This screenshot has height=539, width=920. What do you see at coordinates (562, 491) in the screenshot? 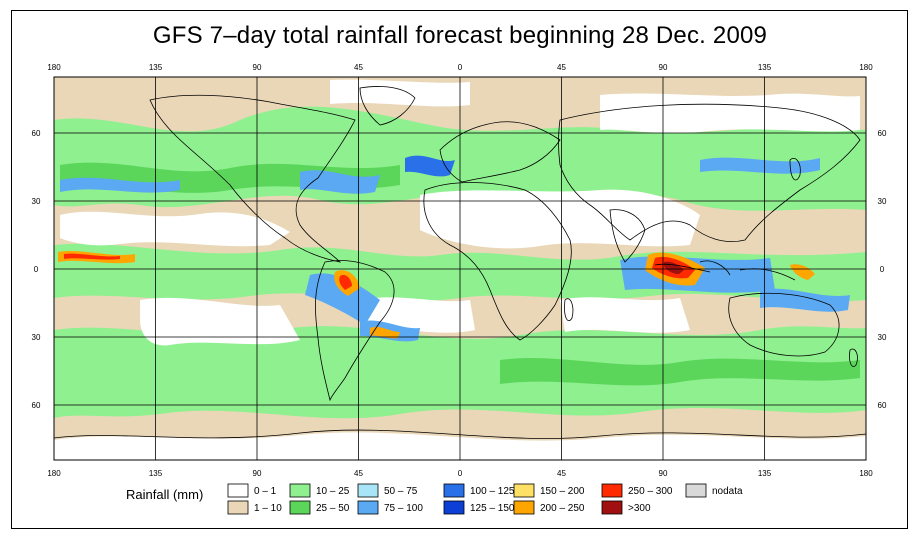
I see `legend-label: 150 – 200` at bounding box center [562, 491].